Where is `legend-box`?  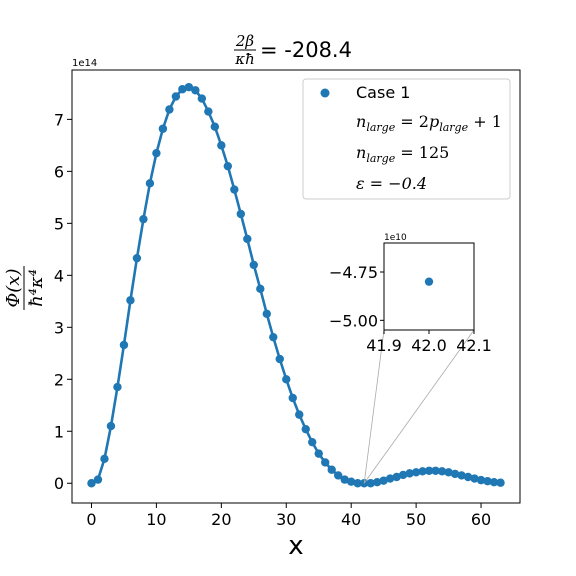 legend-box is located at coordinates (406, 139).